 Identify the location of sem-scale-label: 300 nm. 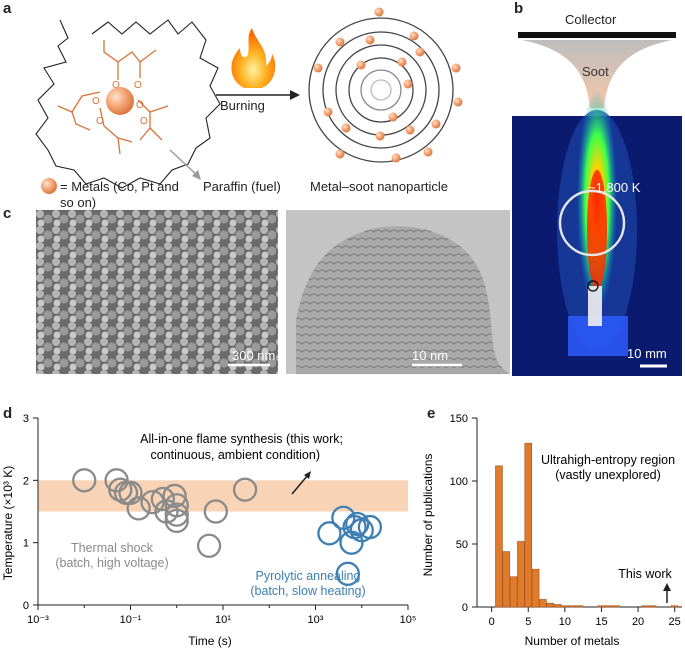
(254, 355).